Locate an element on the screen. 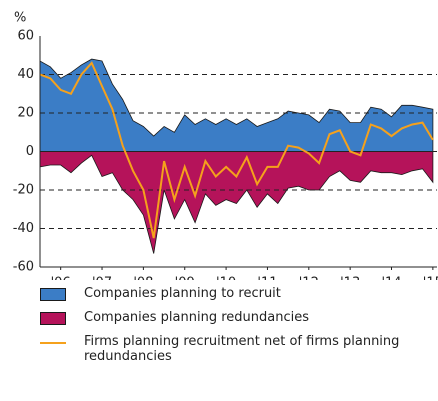  legend-label: Companies planning redundancies is located at coordinates (196, 317).